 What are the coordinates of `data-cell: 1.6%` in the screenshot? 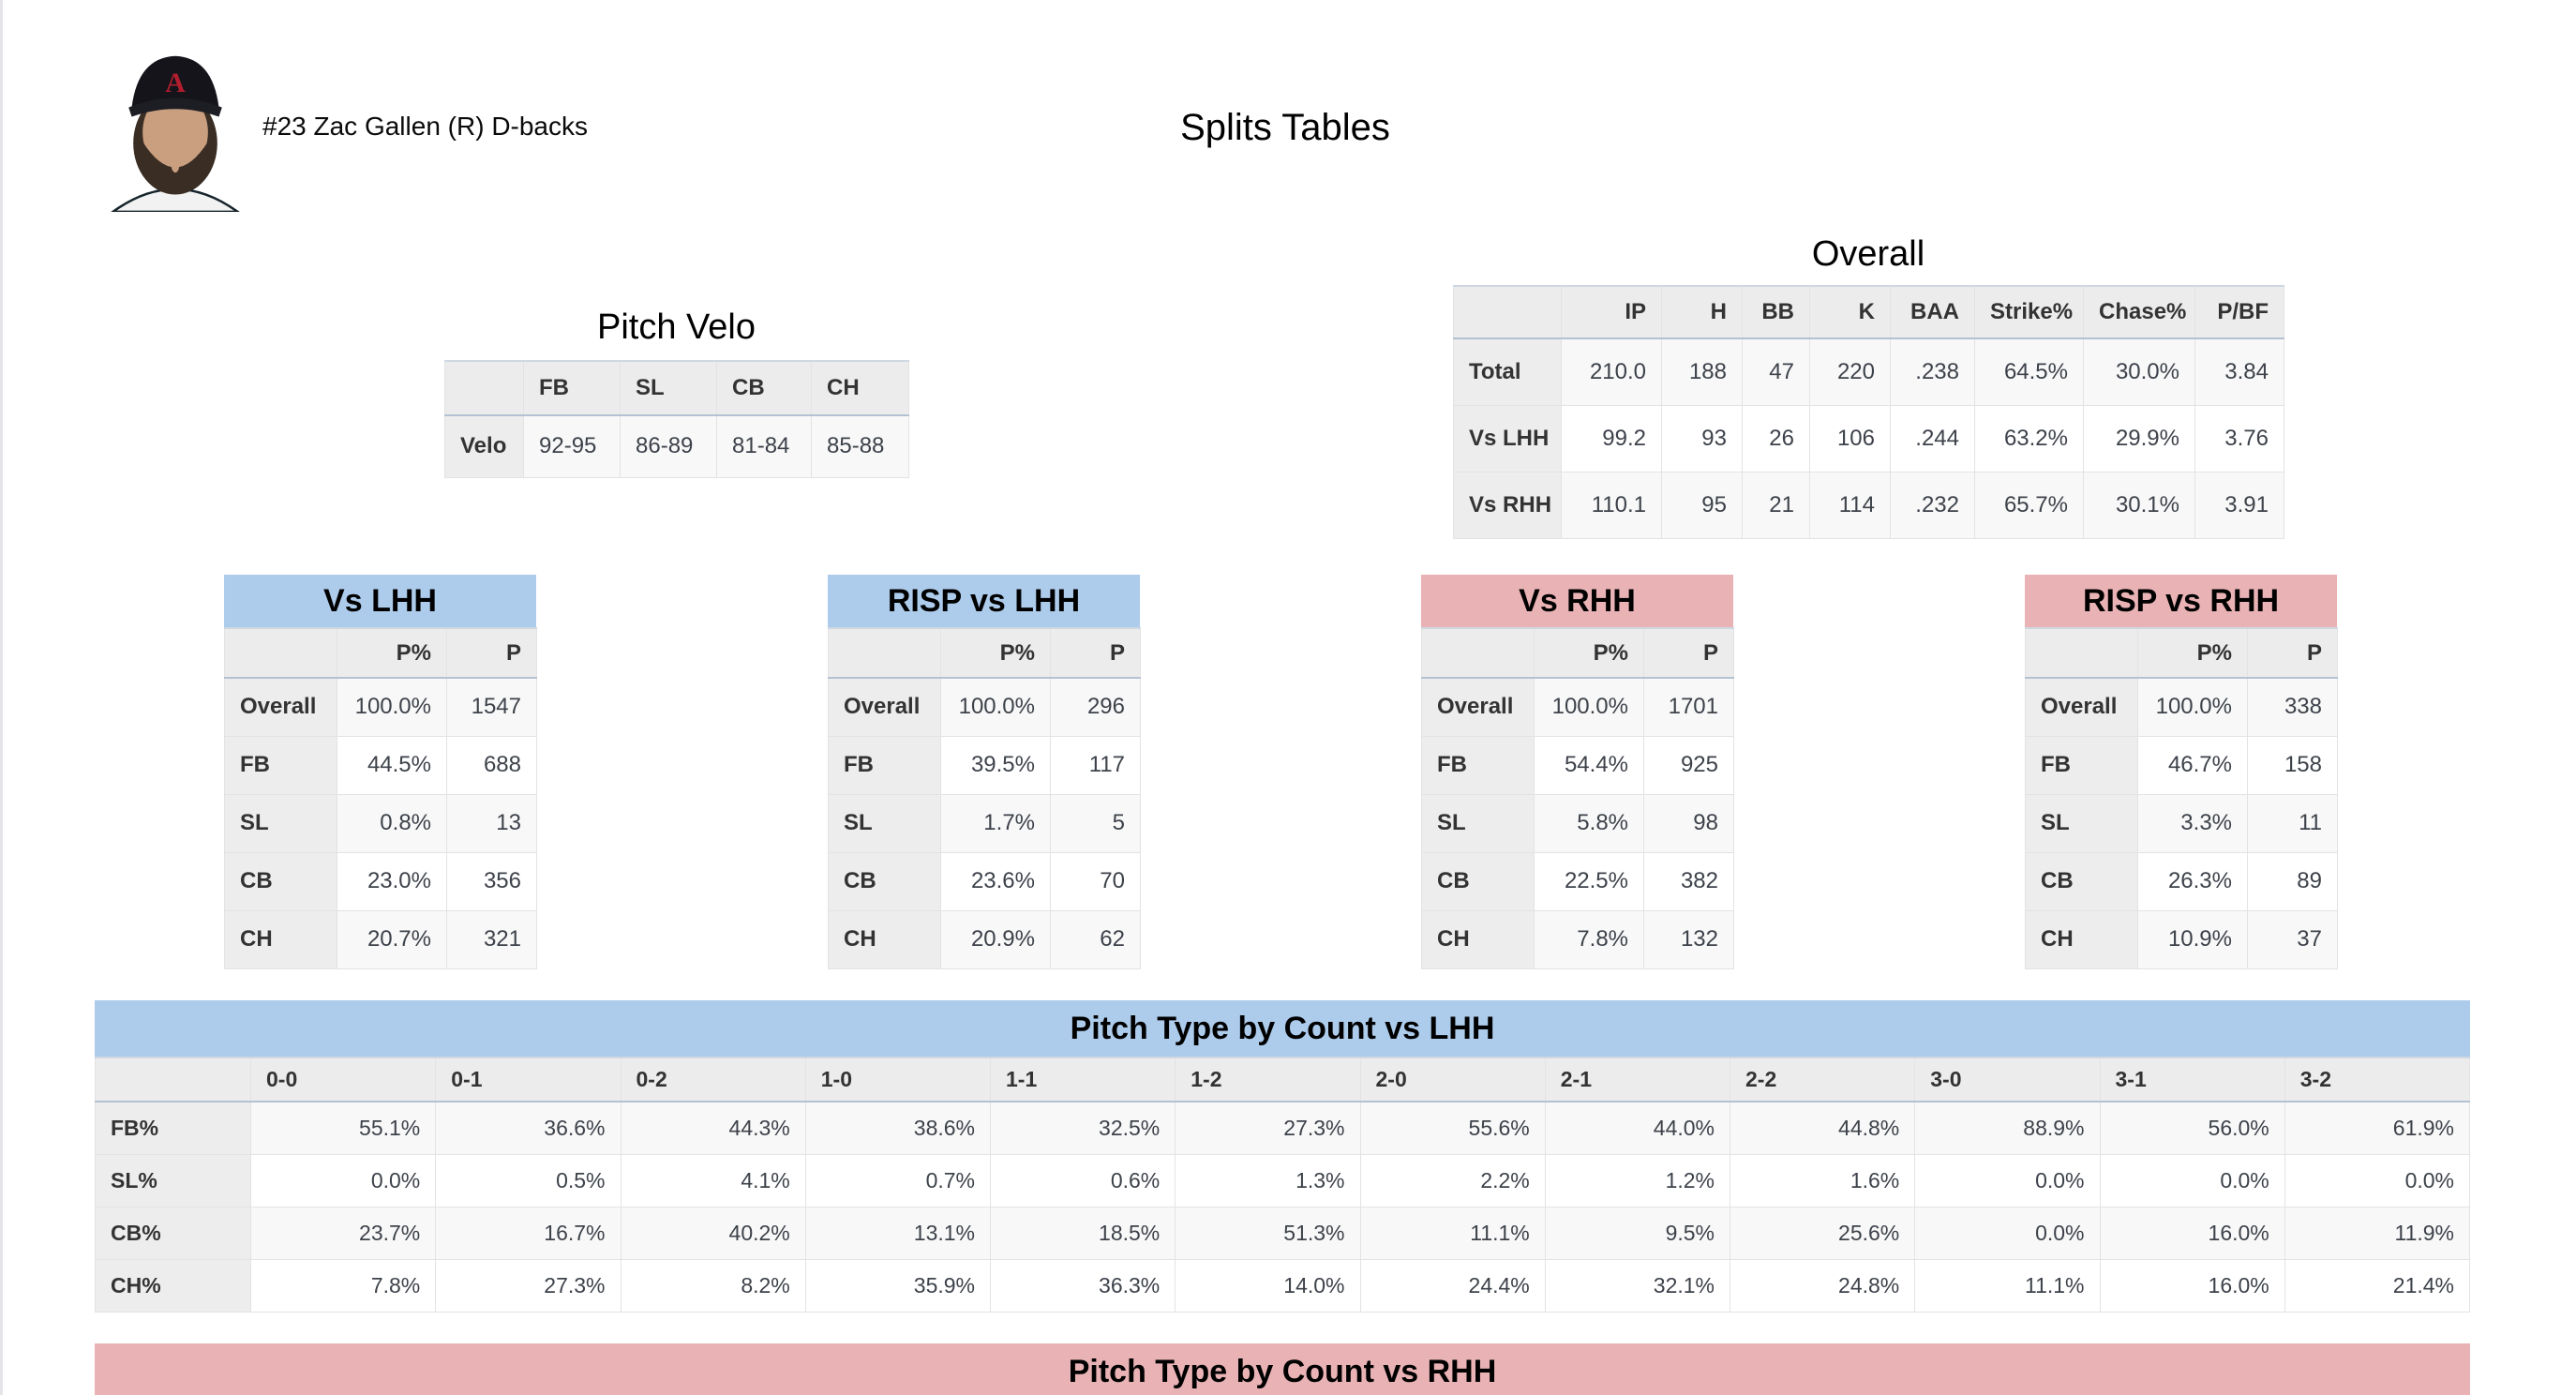 It's located at (1823, 1180).